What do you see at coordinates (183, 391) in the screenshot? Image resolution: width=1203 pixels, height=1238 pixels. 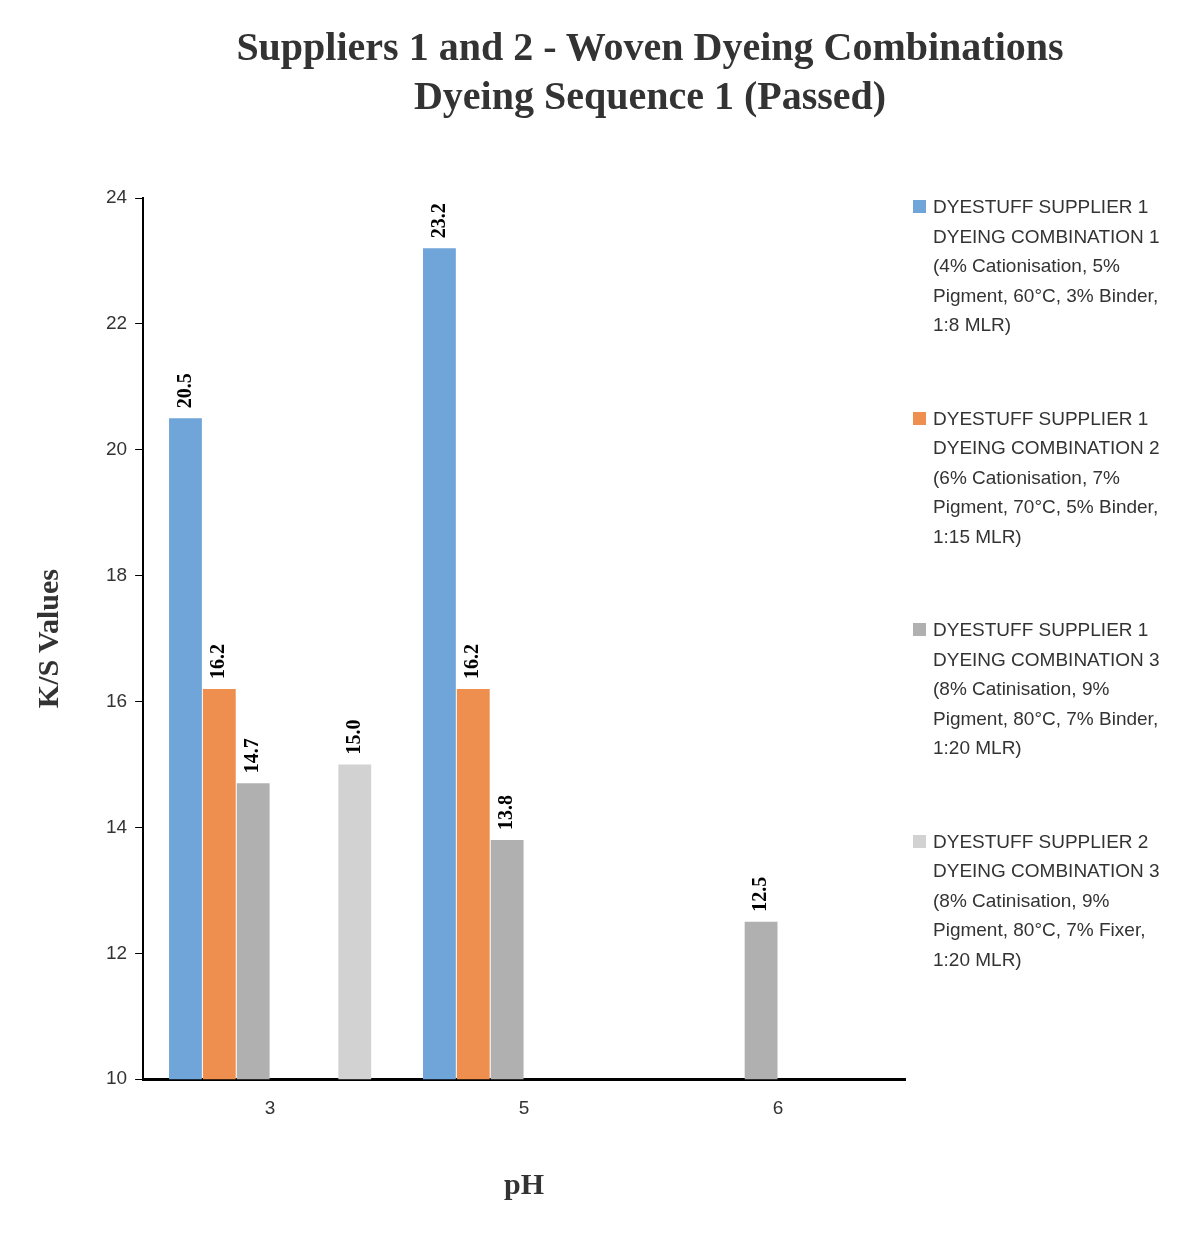 I see `data-label: 20.5` at bounding box center [183, 391].